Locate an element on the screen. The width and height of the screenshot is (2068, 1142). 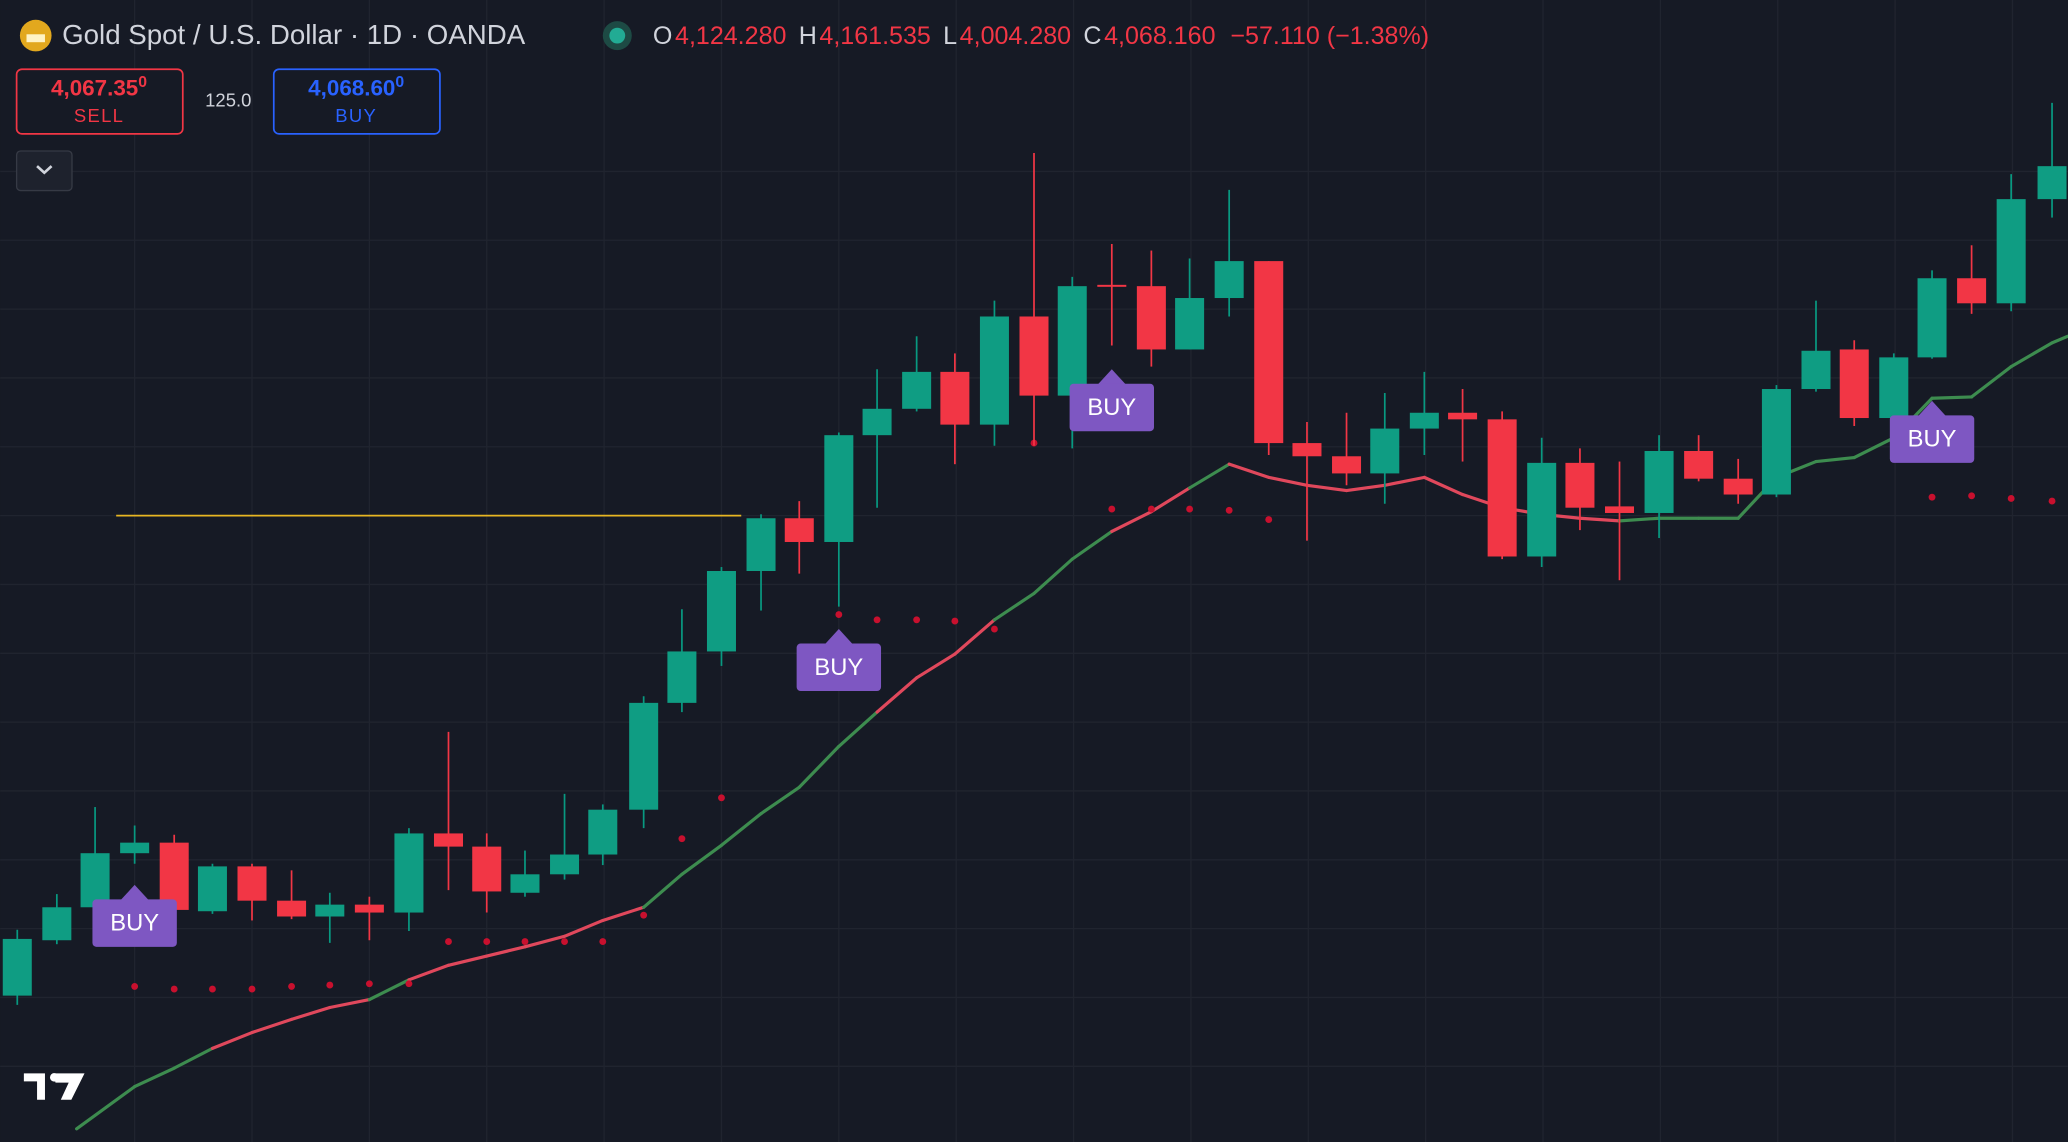
sell-price-main: 4,067.35 is located at coordinates (94, 88).